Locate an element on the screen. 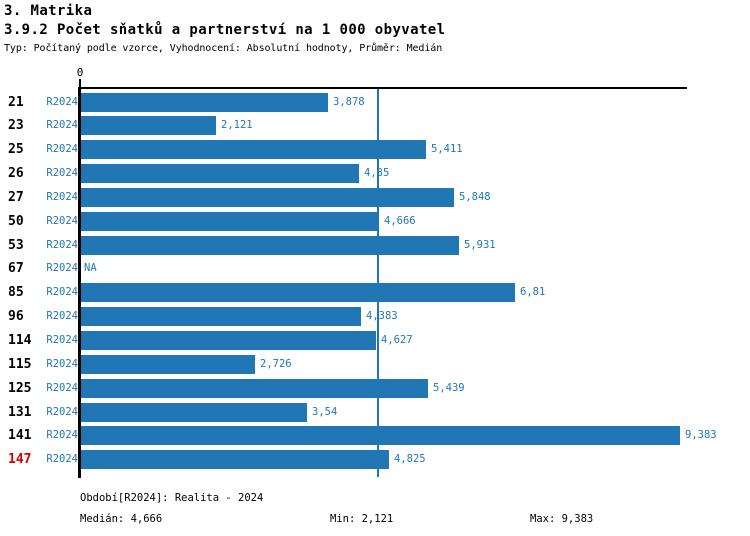  row-category-label: 131 is located at coordinates (20, 412).